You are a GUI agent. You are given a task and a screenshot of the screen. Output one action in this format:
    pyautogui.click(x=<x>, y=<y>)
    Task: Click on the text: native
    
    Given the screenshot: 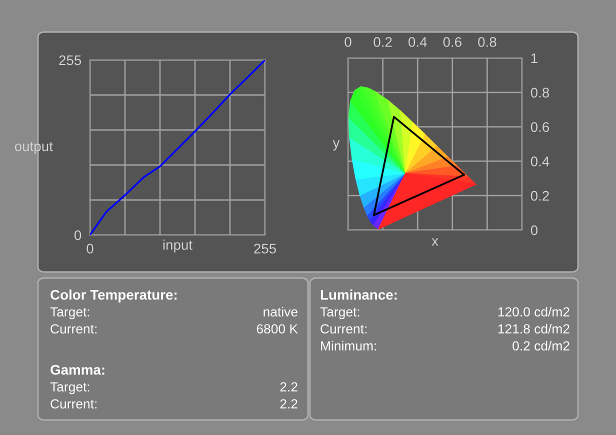 What is the action you would take?
    pyautogui.click(x=281, y=311)
    